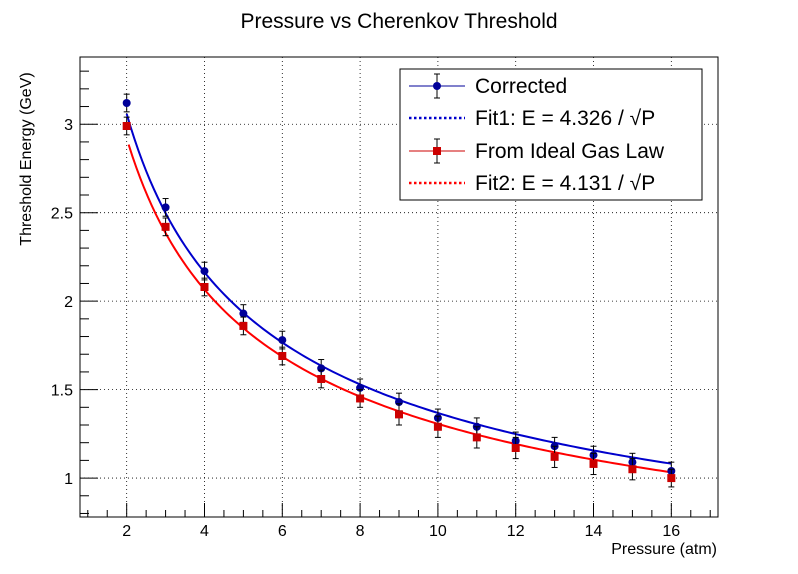 The width and height of the screenshot is (798, 574). I want to click on x-tick-label: 10, so click(438, 531).